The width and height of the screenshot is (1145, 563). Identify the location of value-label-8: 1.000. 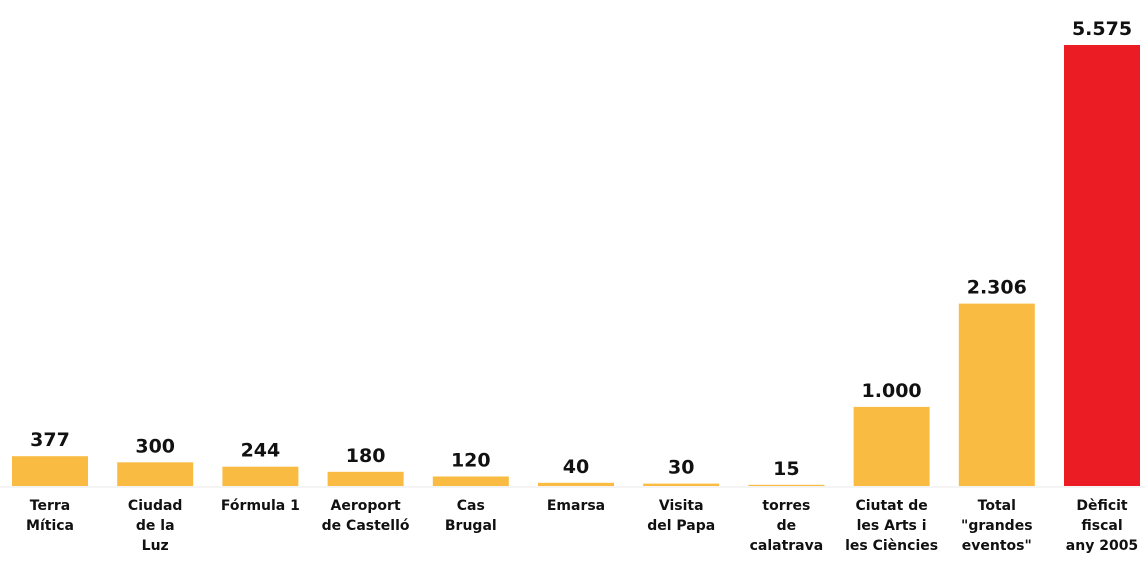
(892, 391).